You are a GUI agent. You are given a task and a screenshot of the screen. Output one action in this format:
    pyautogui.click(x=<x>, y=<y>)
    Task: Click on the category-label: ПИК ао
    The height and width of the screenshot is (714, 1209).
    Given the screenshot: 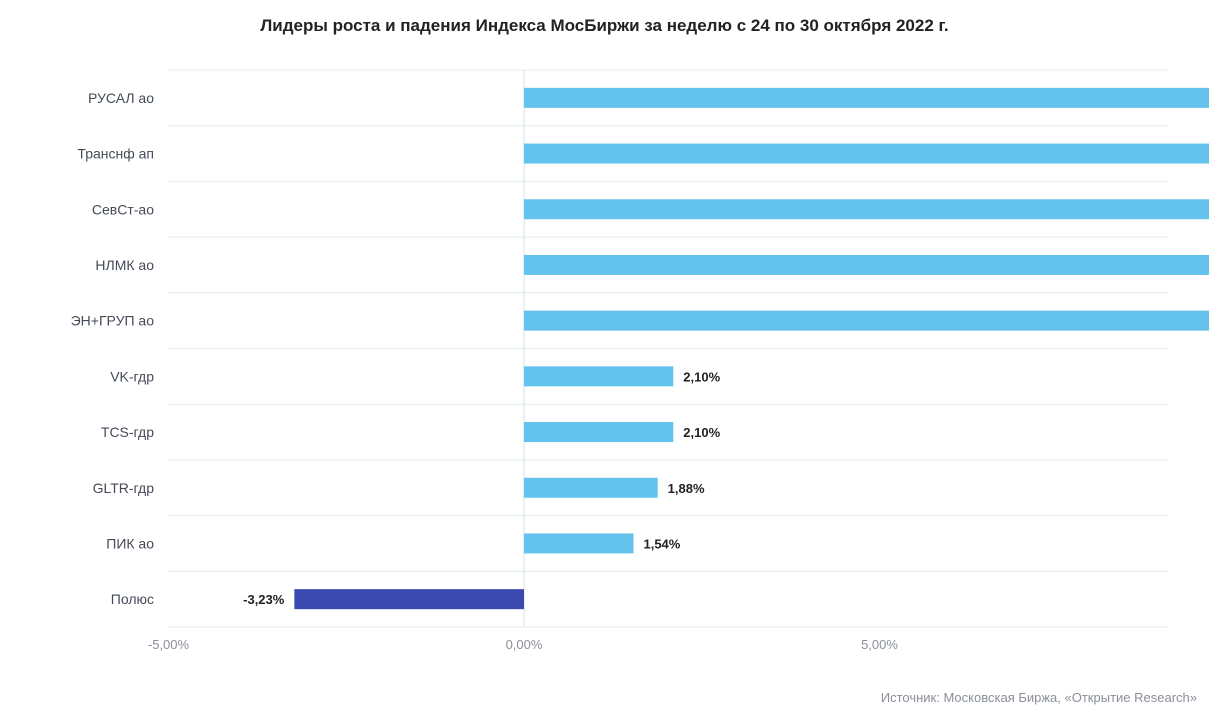 What is the action you would take?
    pyautogui.click(x=130, y=543)
    